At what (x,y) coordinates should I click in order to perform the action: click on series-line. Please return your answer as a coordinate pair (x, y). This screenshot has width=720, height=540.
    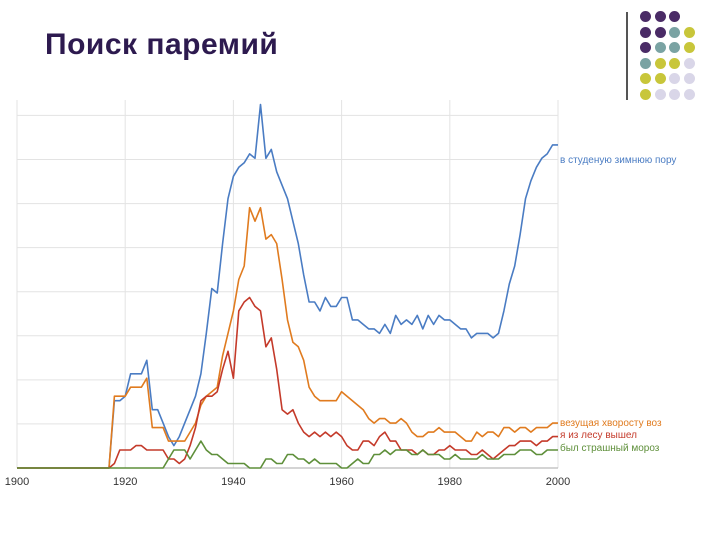
    Looking at the image, I should click on (287, 454).